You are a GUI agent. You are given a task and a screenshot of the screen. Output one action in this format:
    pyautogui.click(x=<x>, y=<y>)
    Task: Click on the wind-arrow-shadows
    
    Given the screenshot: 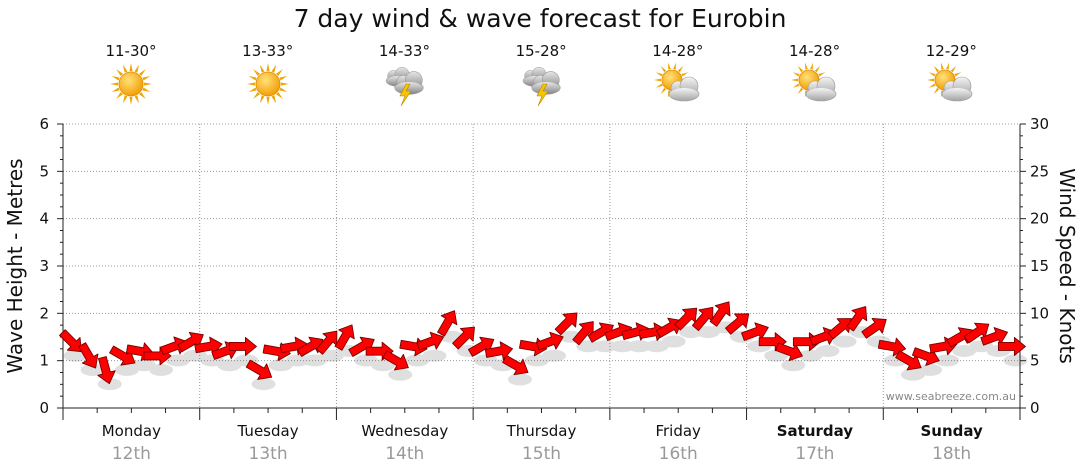 What is the action you would take?
    pyautogui.click(x=545, y=356)
    